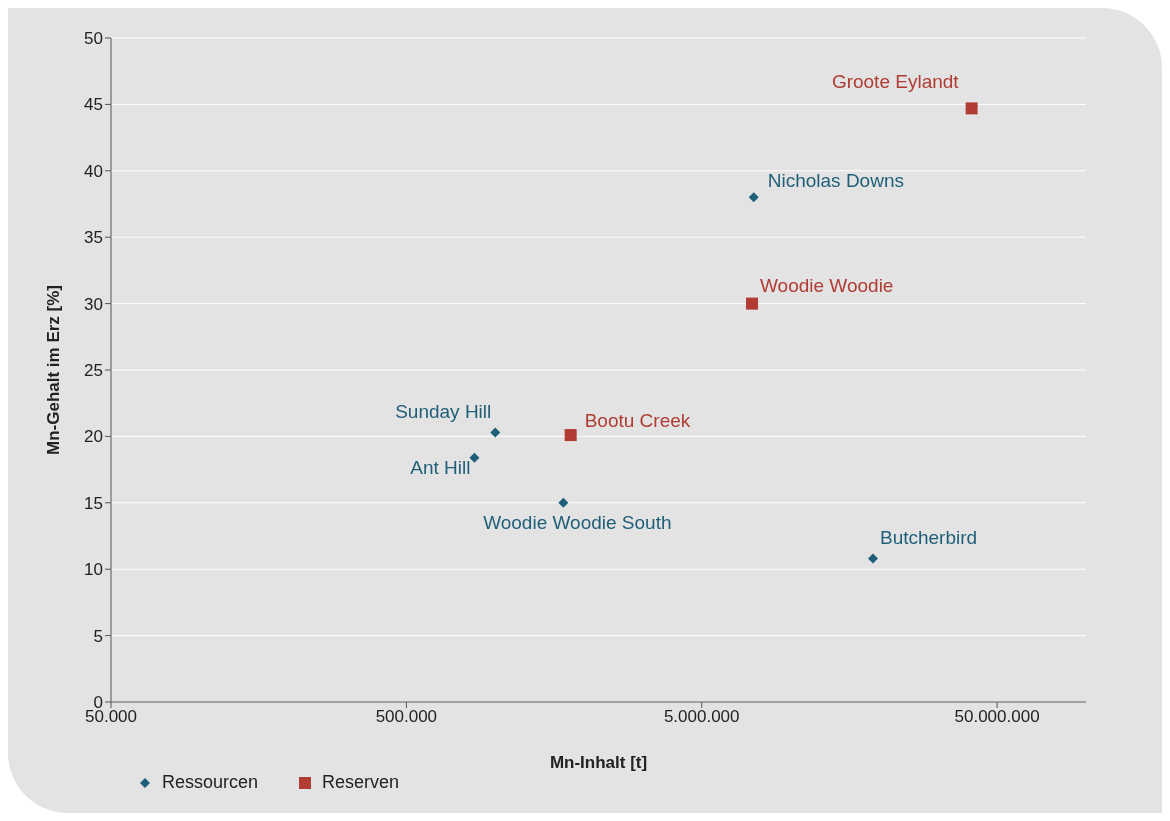  Describe the element at coordinates (443, 412) in the screenshot. I see `annotation: Sunday Hill` at that location.